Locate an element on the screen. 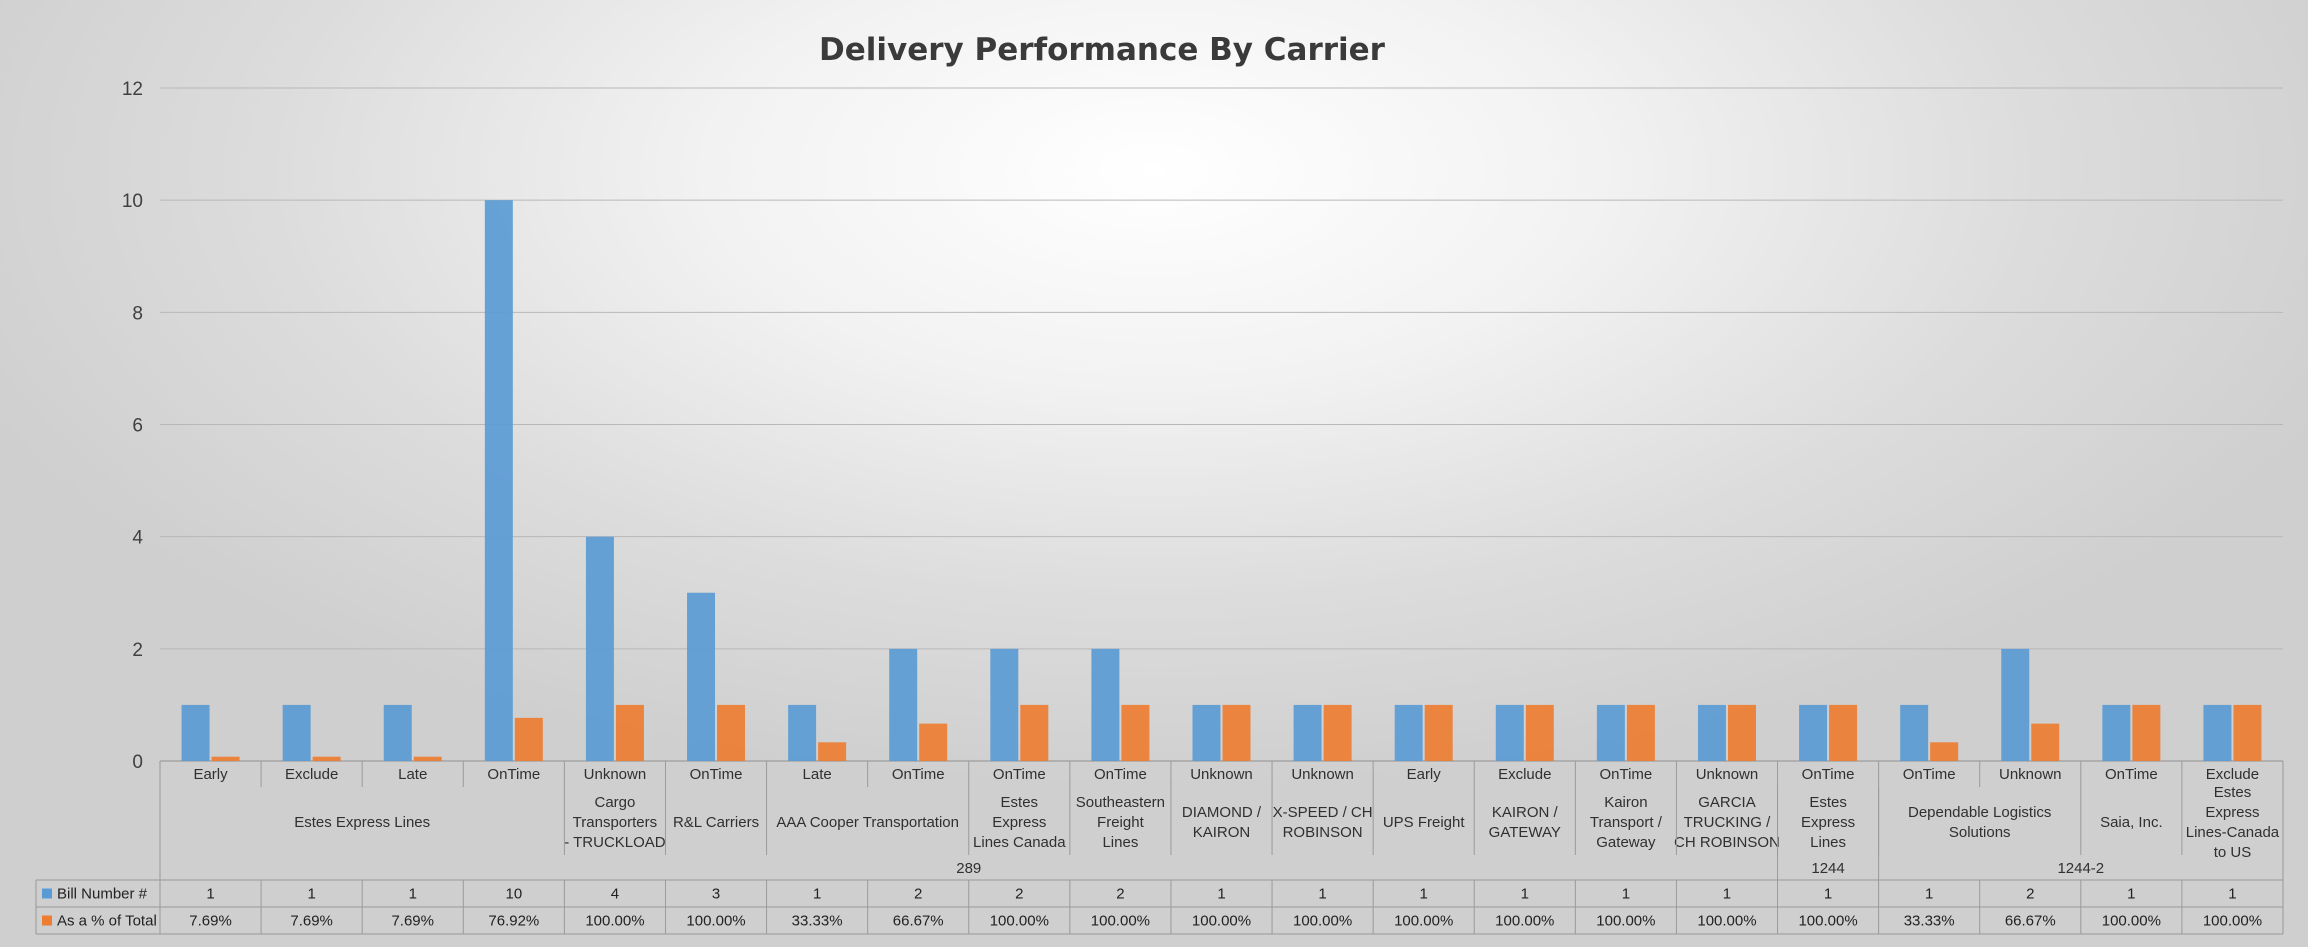 The image size is (2308, 947). y-tick-label: 8 is located at coordinates (137, 313).